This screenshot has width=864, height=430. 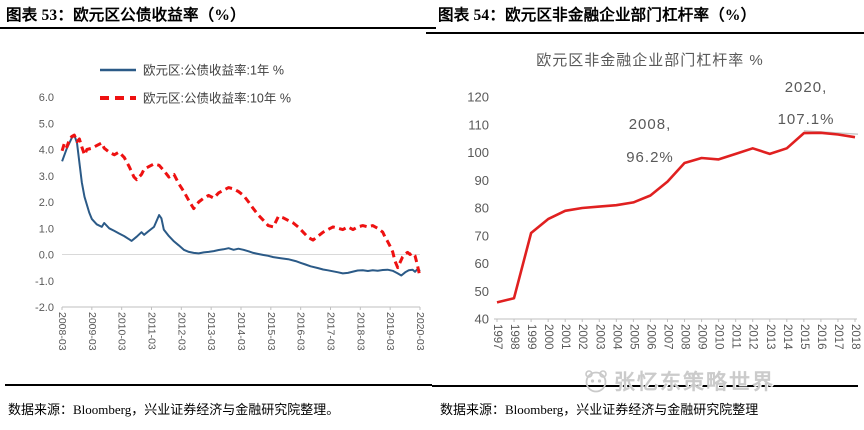 What do you see at coordinates (301, 331) in the screenshot?
I see `x-tick-label: 2016-03` at bounding box center [301, 331].